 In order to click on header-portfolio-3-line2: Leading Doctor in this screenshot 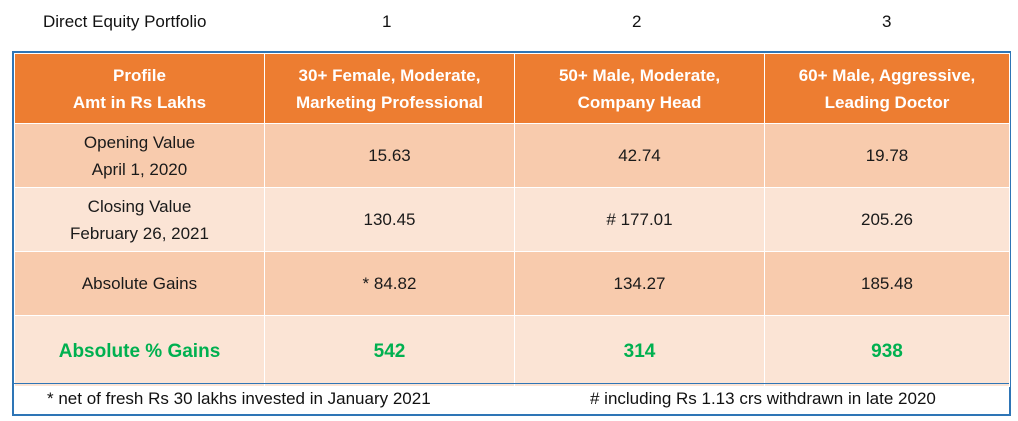, I will do `click(887, 102)`.